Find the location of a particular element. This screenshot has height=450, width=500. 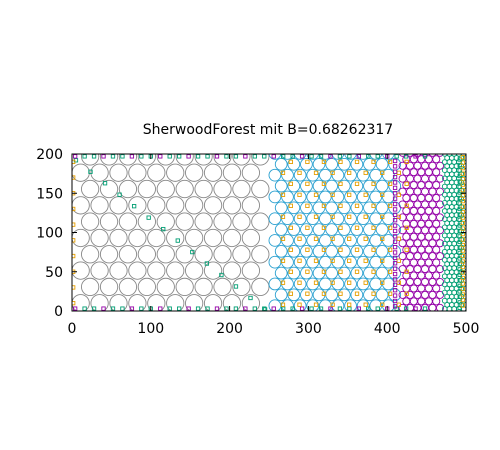

x-tick-label: 300 is located at coordinates (308, 329).